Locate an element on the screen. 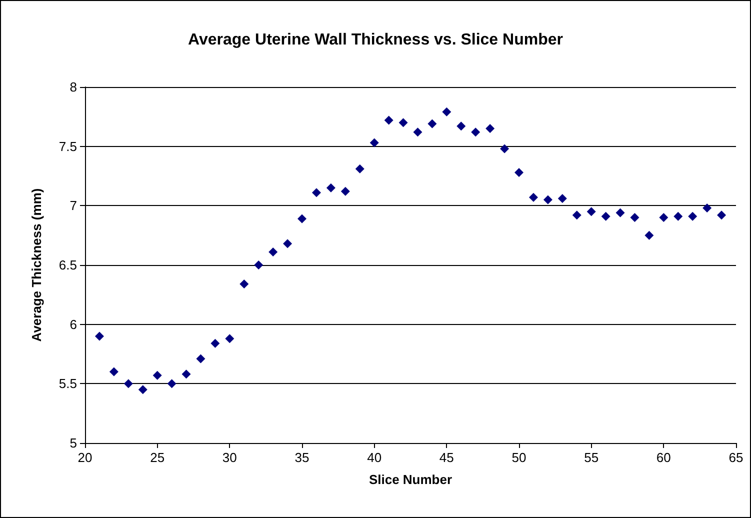 Image resolution: width=751 pixels, height=518 pixels. x-tick-label: 20 is located at coordinates (85, 457).